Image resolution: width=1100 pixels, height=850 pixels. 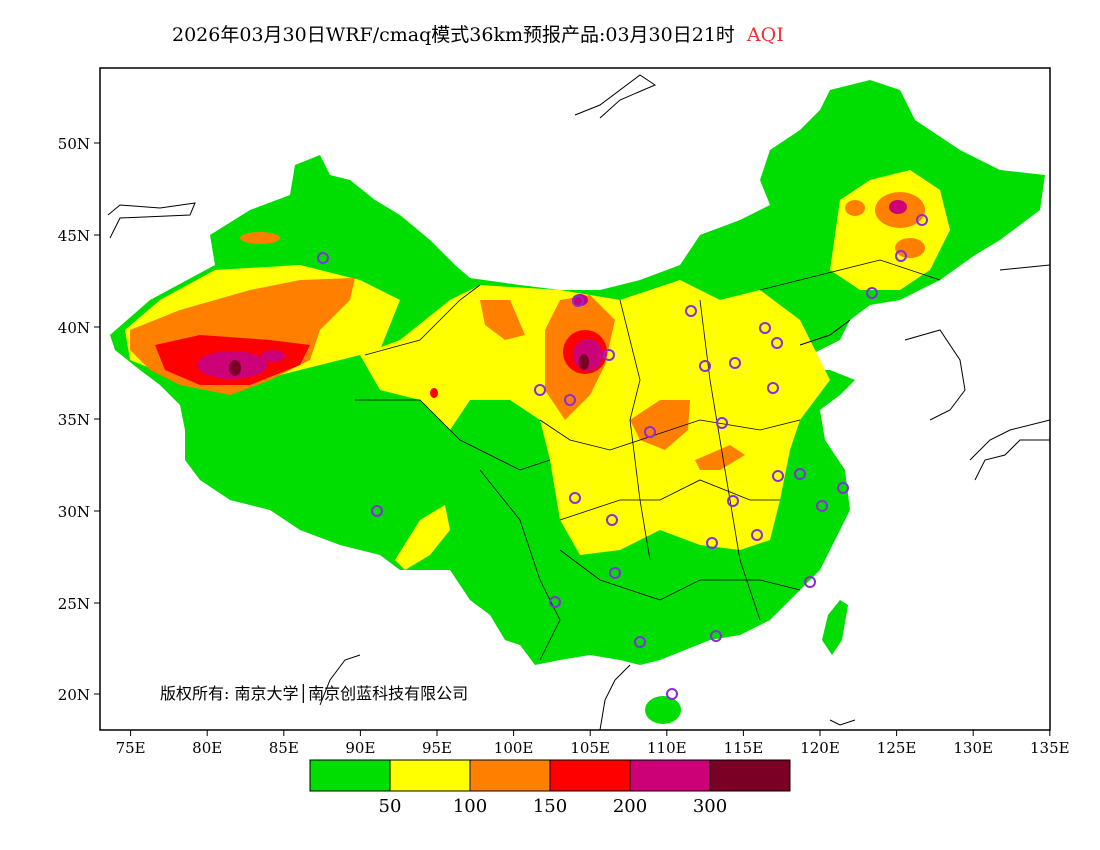 What do you see at coordinates (74, 236) in the screenshot?
I see `lat-label: 45N` at bounding box center [74, 236].